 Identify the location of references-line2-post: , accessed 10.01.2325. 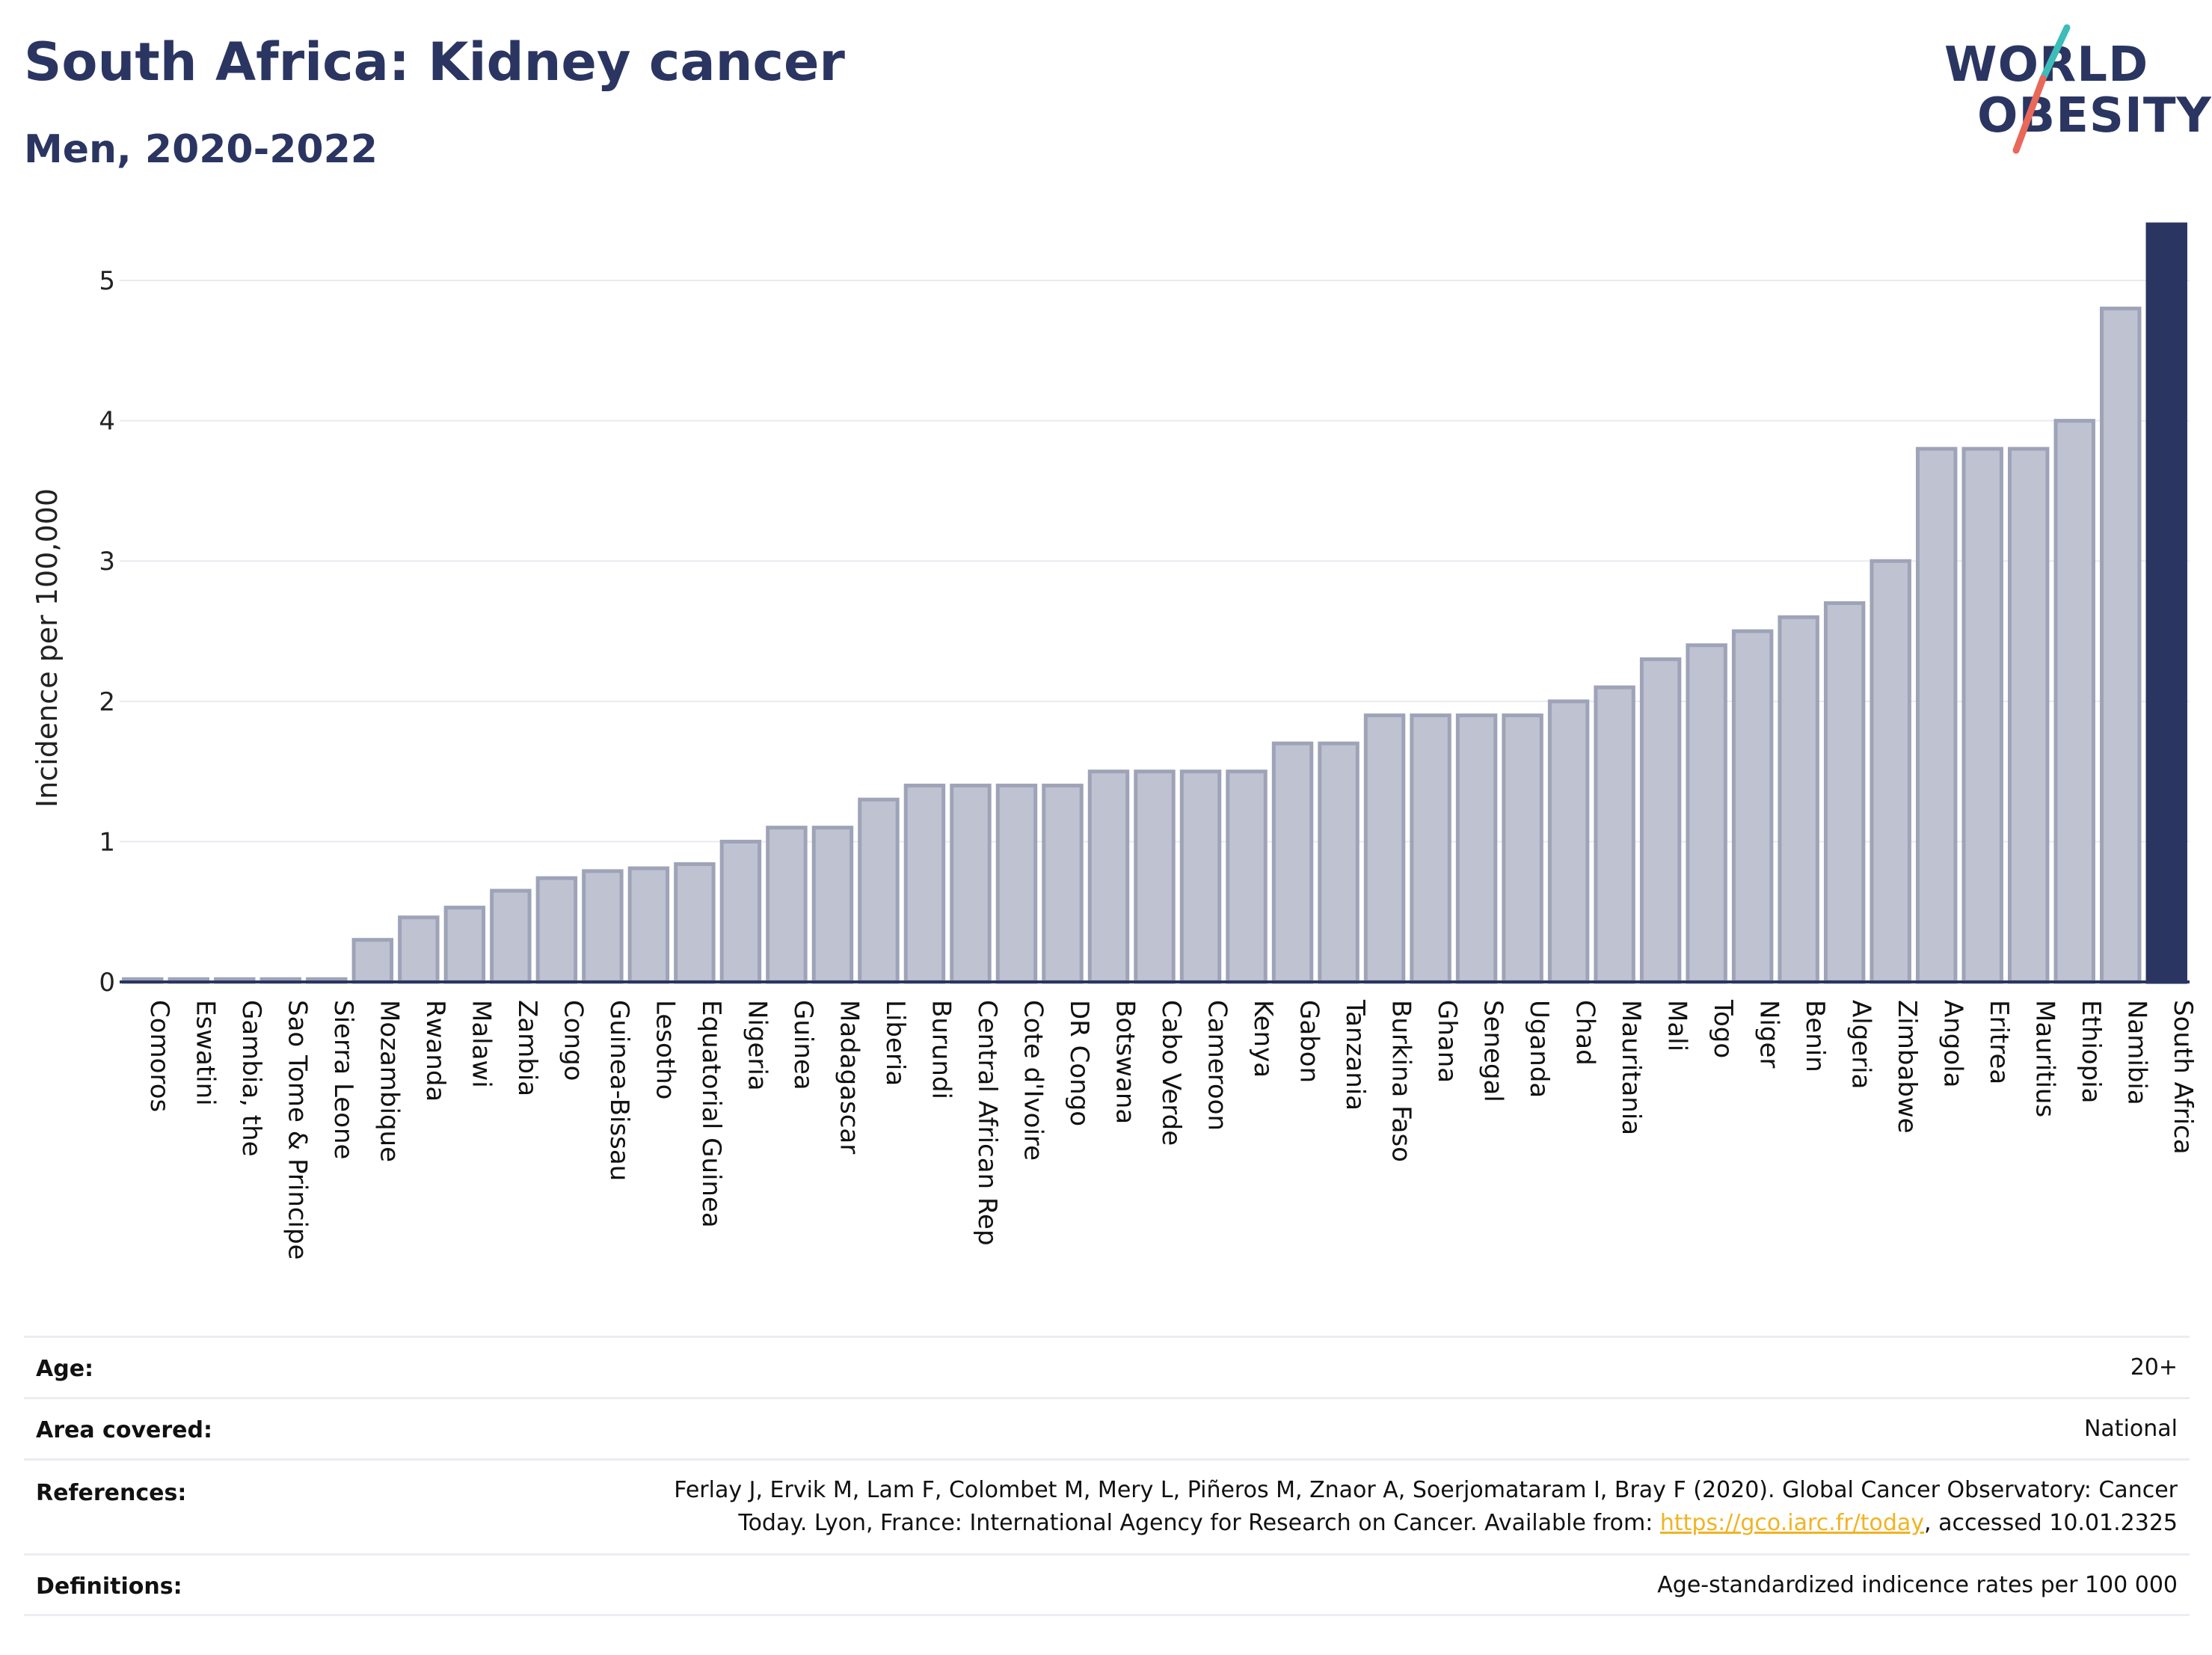
(2051, 1523).